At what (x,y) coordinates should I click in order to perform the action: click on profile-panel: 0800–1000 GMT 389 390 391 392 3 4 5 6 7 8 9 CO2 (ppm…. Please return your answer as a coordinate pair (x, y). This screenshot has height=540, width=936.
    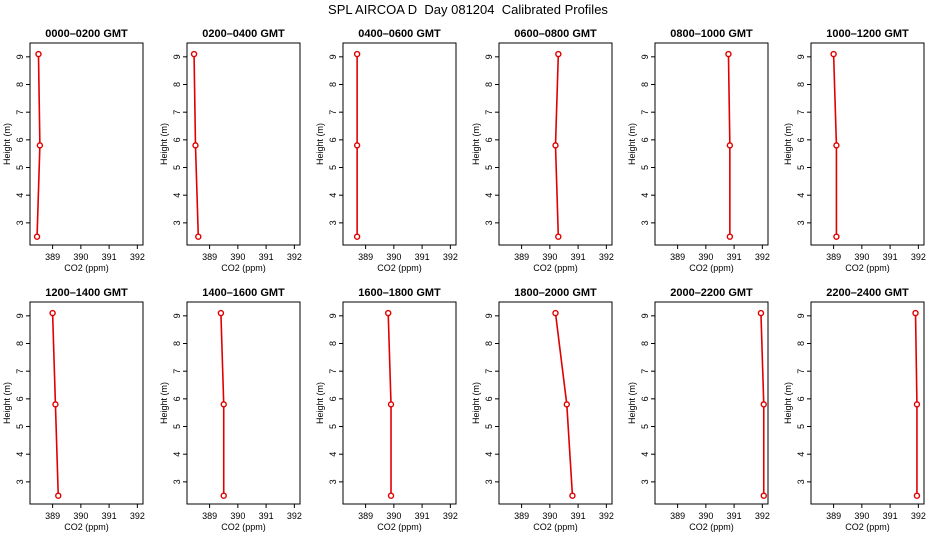
    Looking at the image, I should click on (698, 150).